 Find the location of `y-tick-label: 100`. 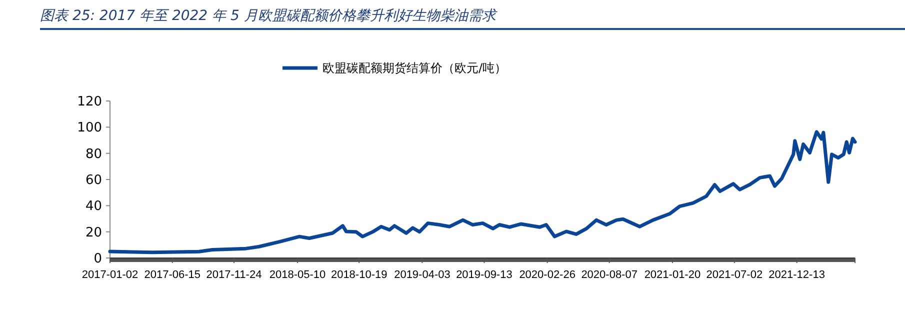

y-tick-label: 100 is located at coordinates (89, 128).